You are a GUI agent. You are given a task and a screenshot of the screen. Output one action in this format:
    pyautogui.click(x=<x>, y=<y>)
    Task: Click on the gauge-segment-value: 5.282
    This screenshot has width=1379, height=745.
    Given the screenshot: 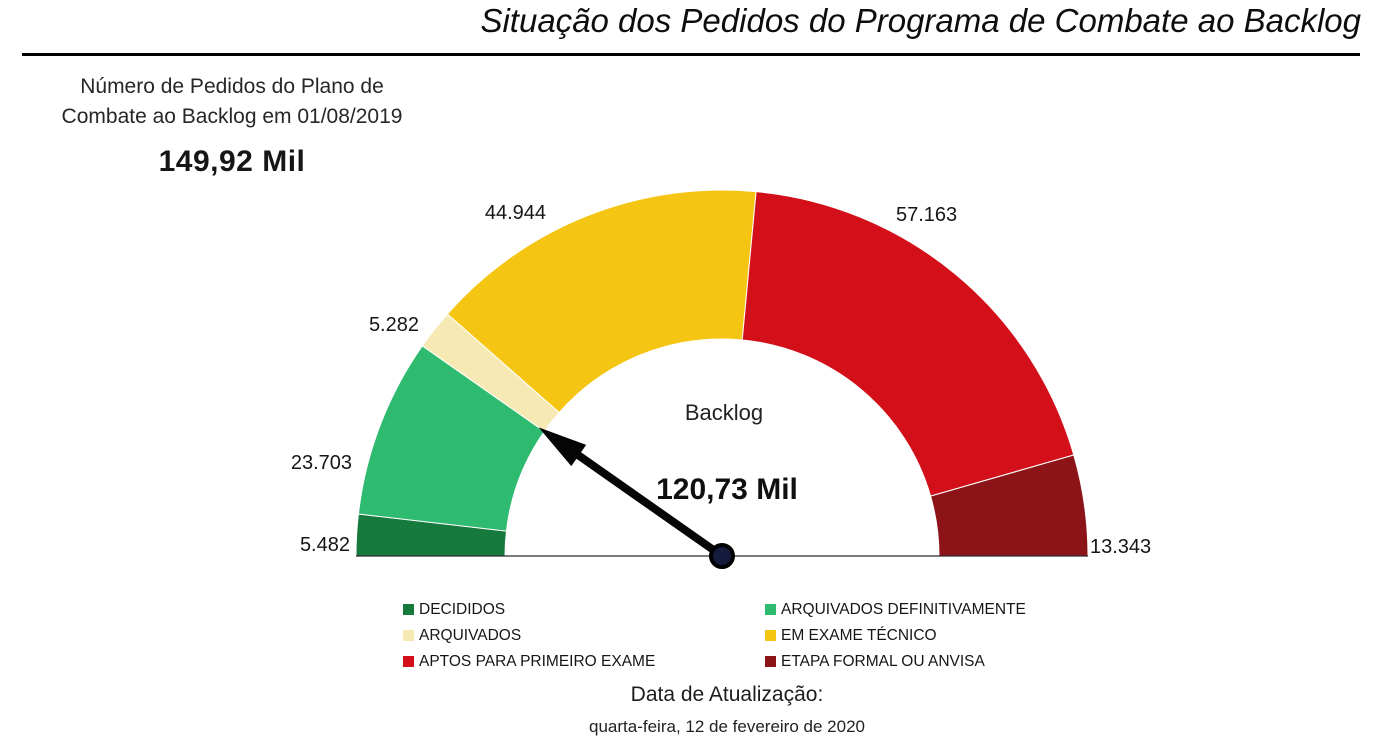 What is the action you would take?
    pyautogui.click(x=394, y=325)
    